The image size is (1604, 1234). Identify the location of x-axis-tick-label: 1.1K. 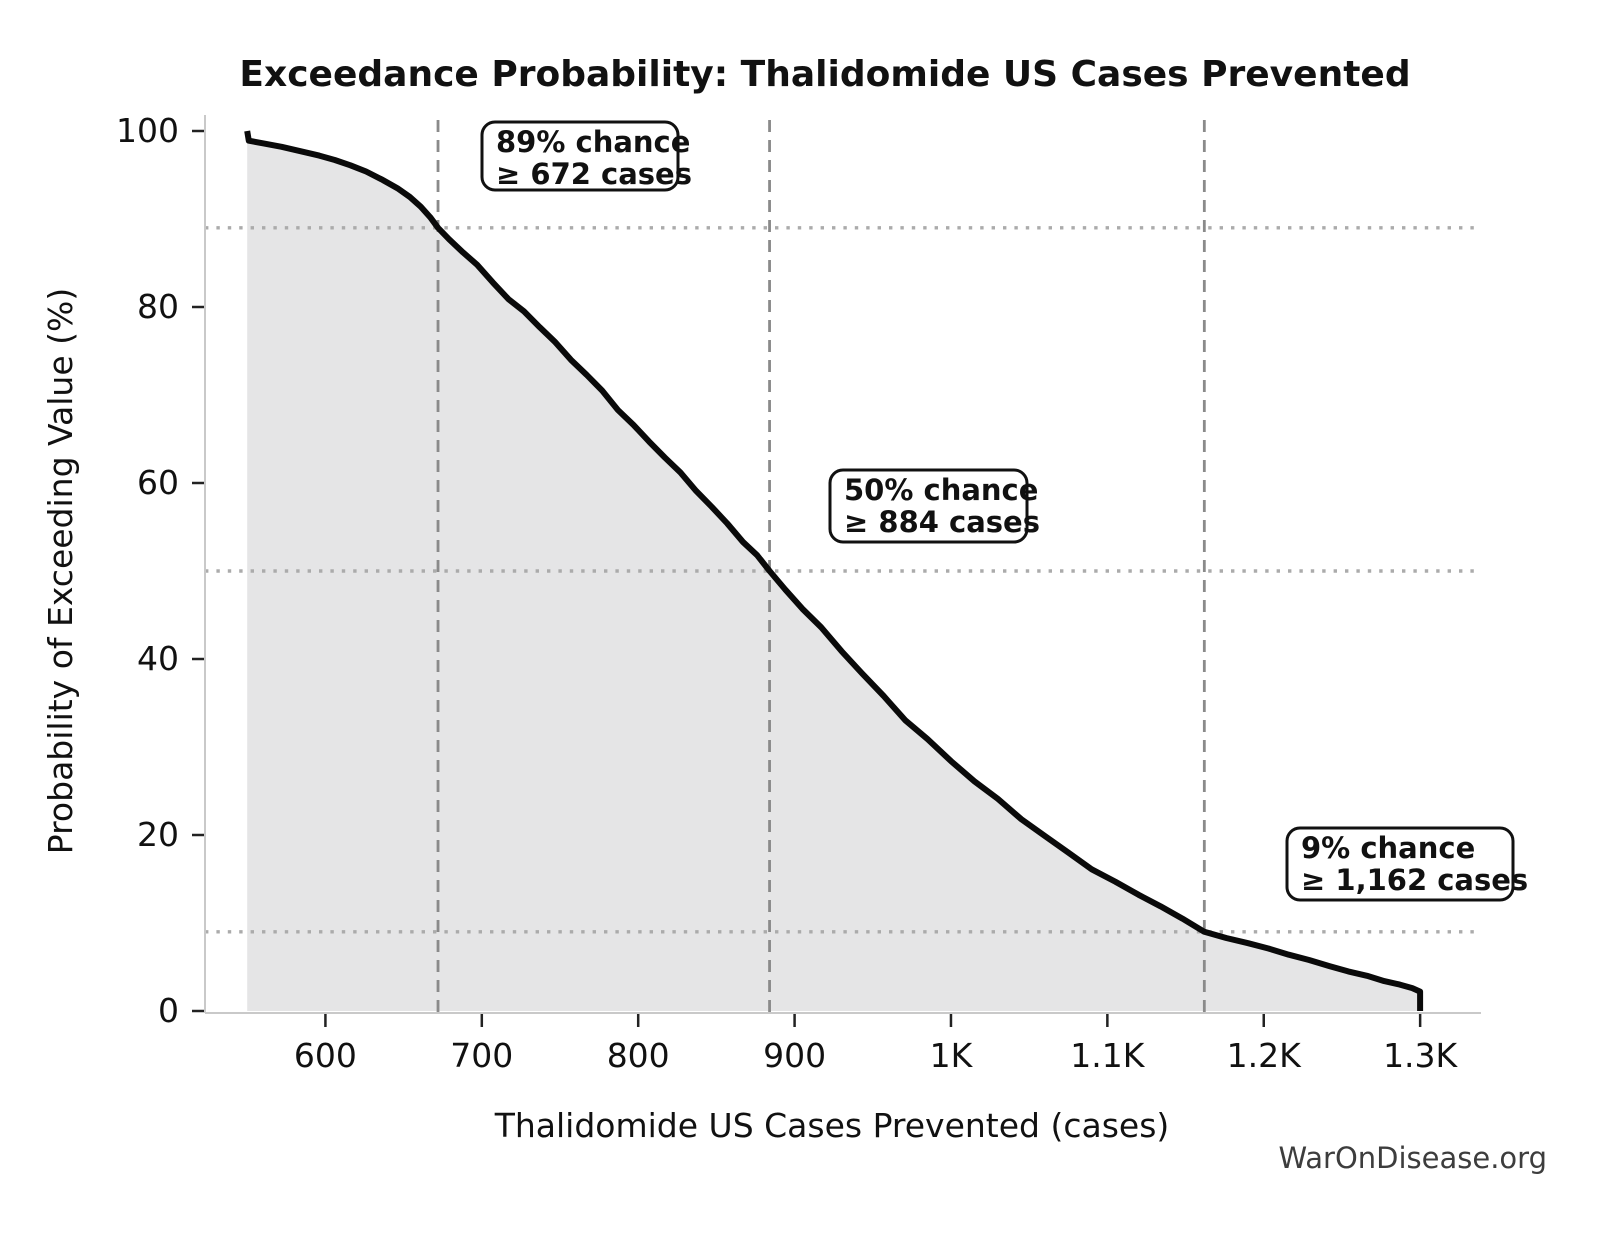
(1107, 1055).